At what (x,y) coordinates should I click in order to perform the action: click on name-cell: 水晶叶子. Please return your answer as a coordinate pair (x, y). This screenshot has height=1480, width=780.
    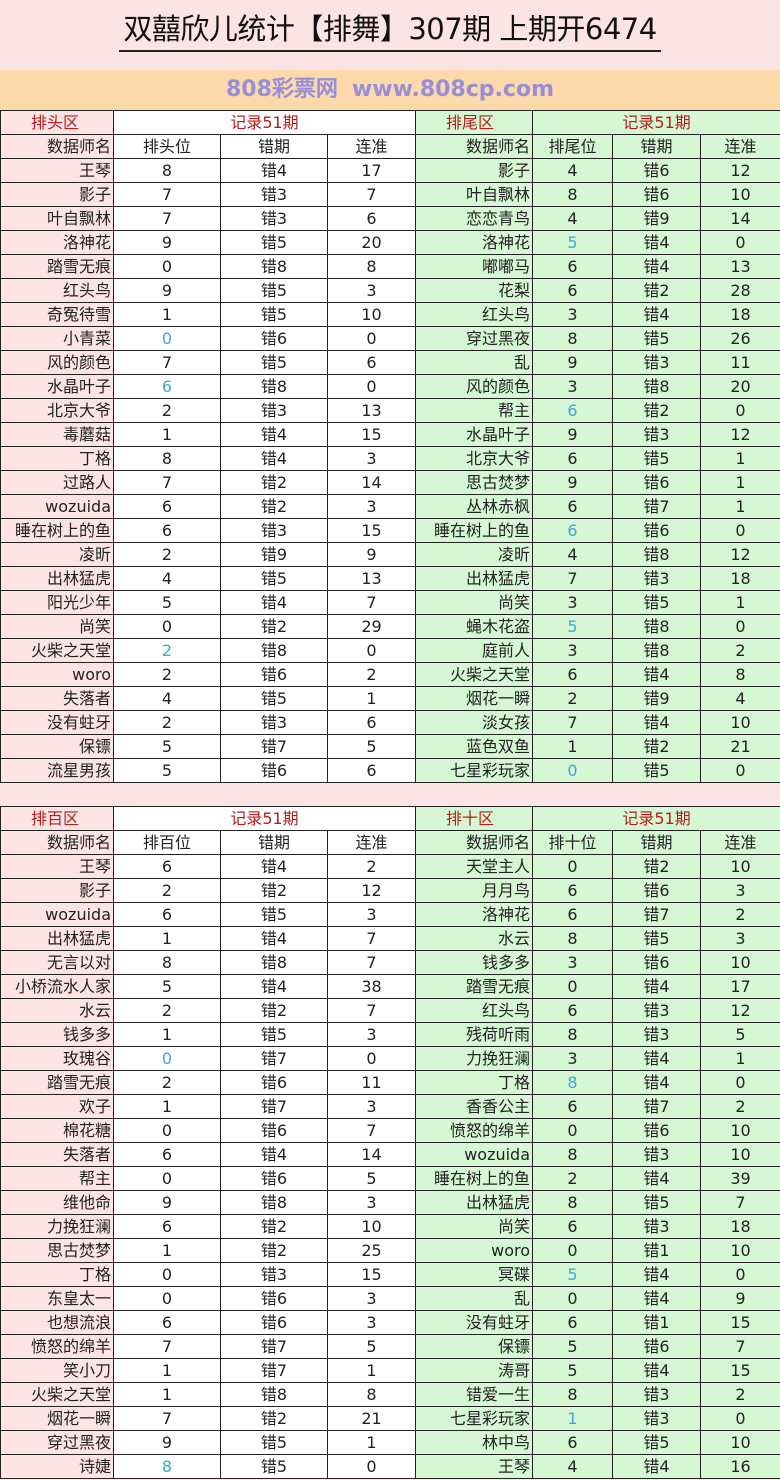
    Looking at the image, I should click on (474, 434).